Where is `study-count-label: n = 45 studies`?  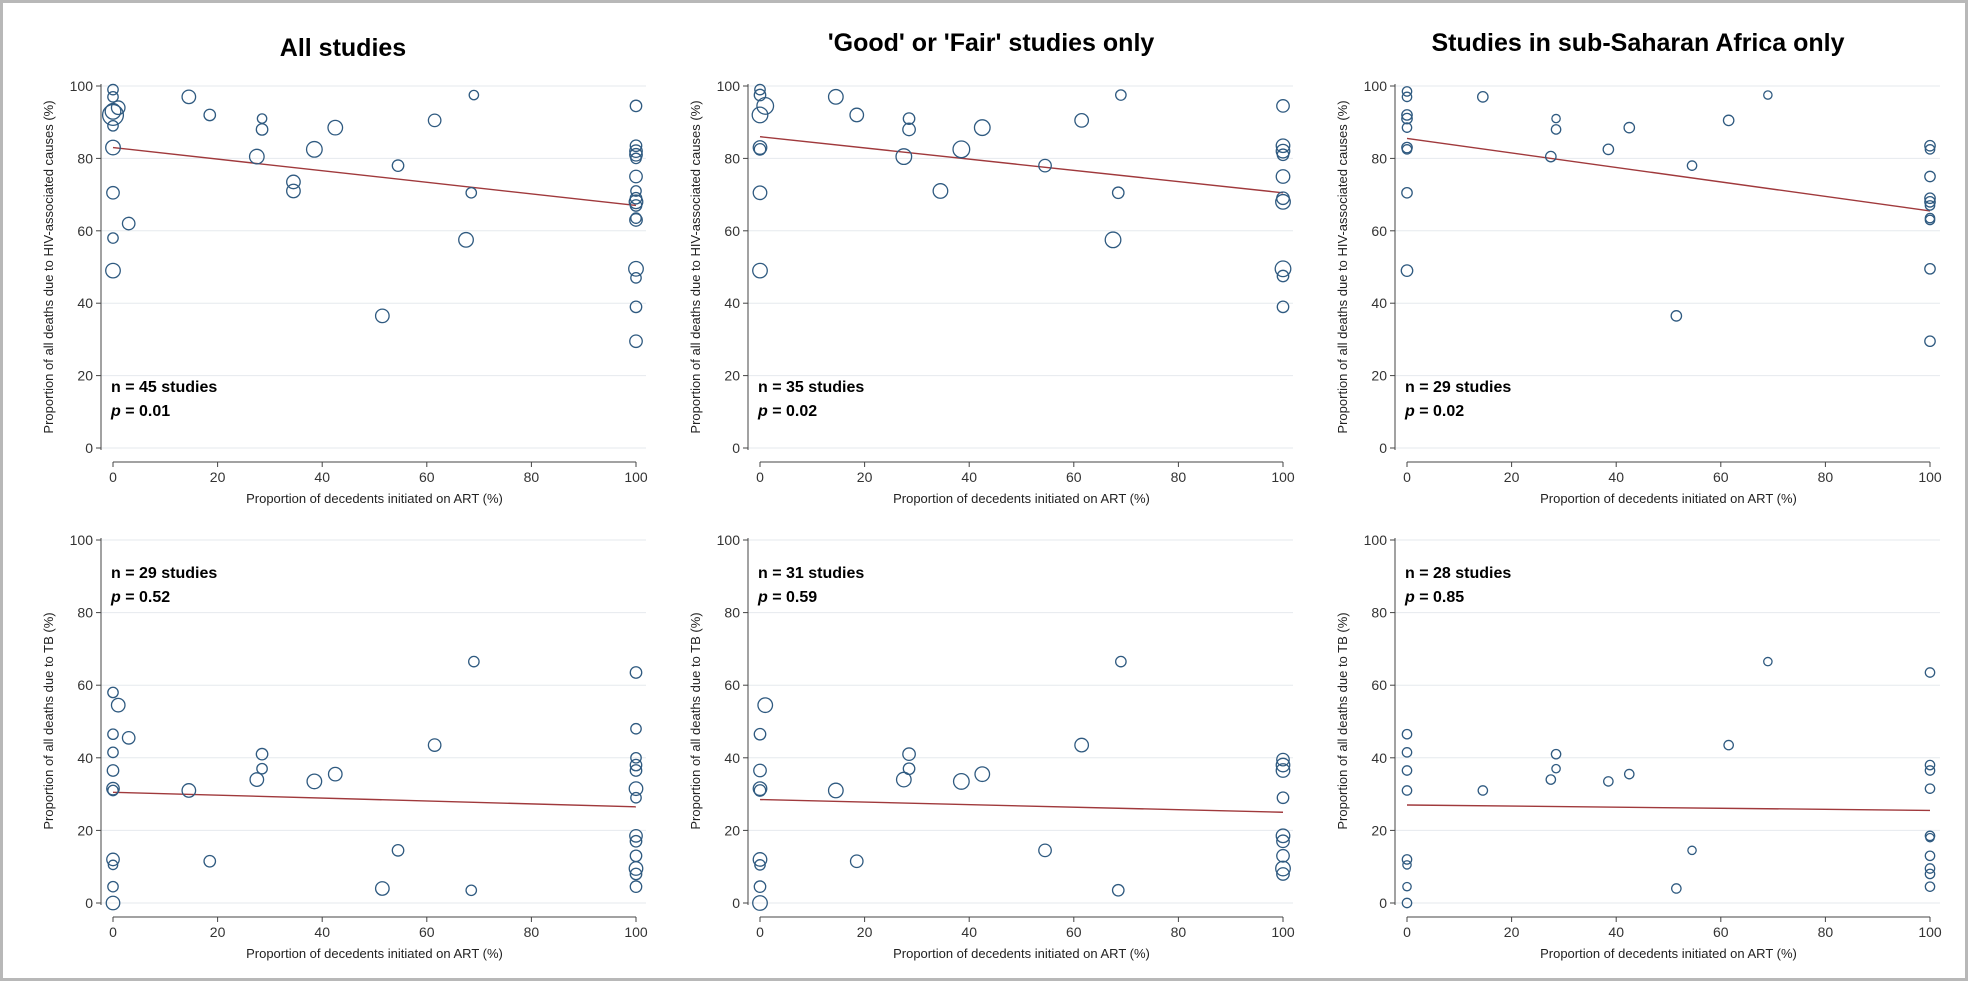 study-count-label: n = 45 studies is located at coordinates (164, 387).